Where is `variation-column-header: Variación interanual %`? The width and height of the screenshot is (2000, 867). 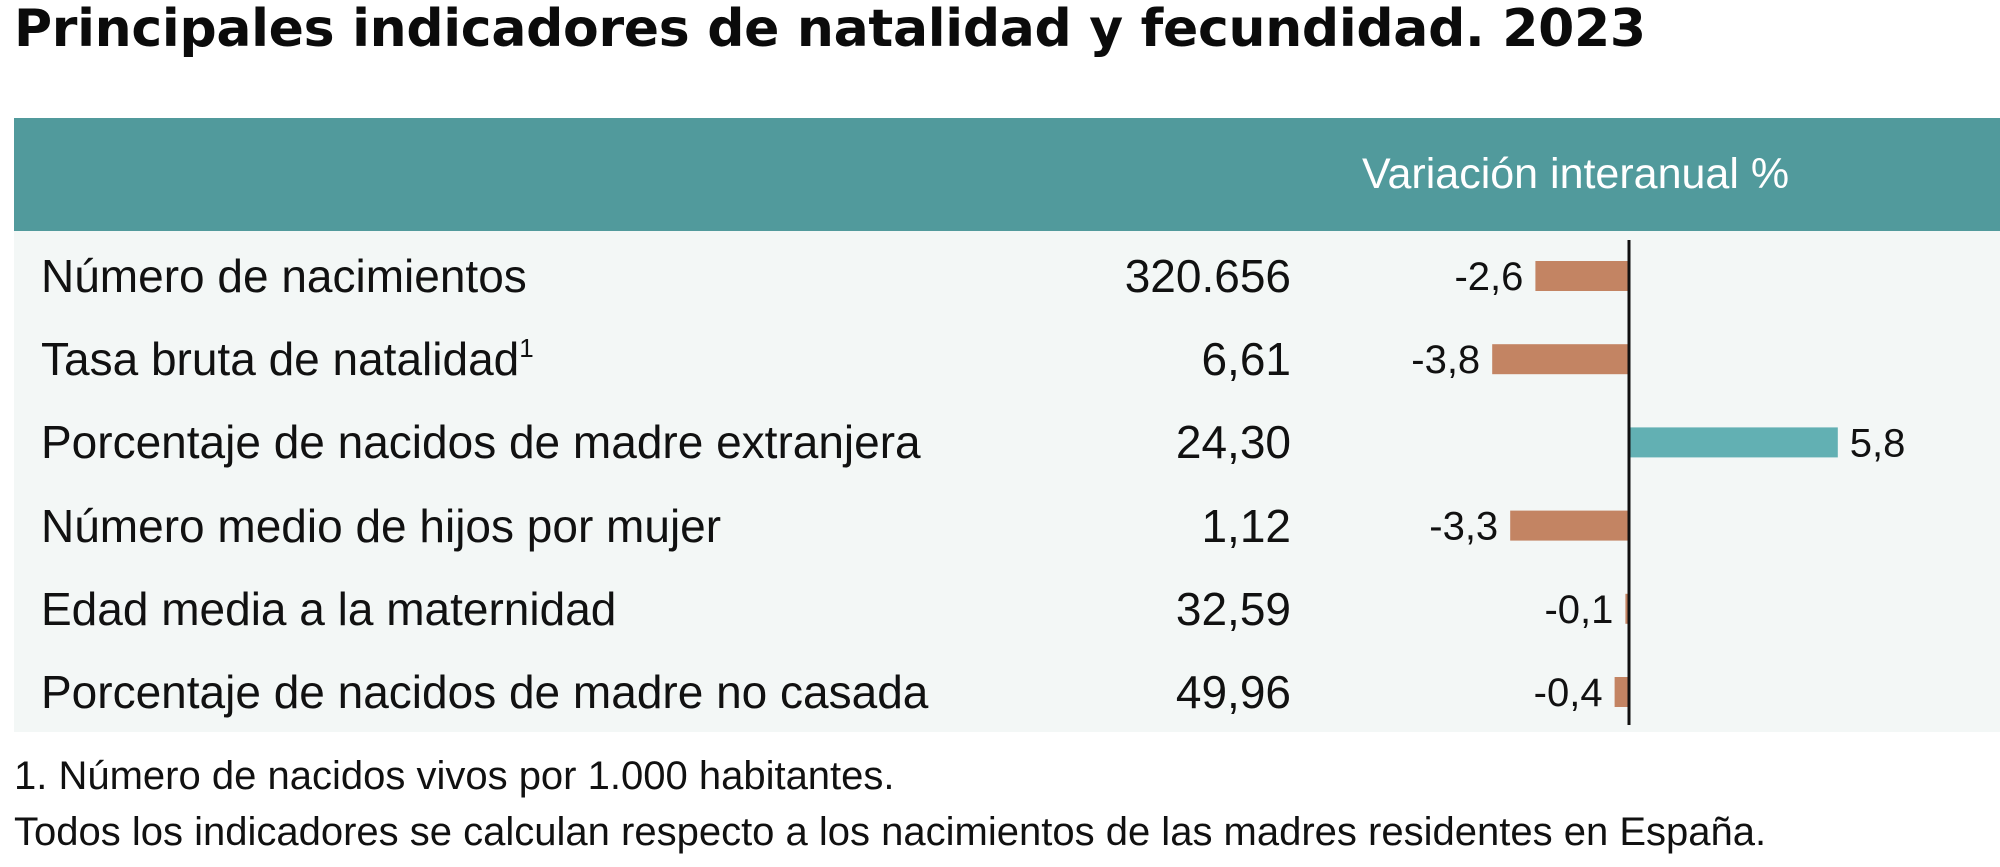
variation-column-header: Variación interanual % is located at coordinates (1576, 174).